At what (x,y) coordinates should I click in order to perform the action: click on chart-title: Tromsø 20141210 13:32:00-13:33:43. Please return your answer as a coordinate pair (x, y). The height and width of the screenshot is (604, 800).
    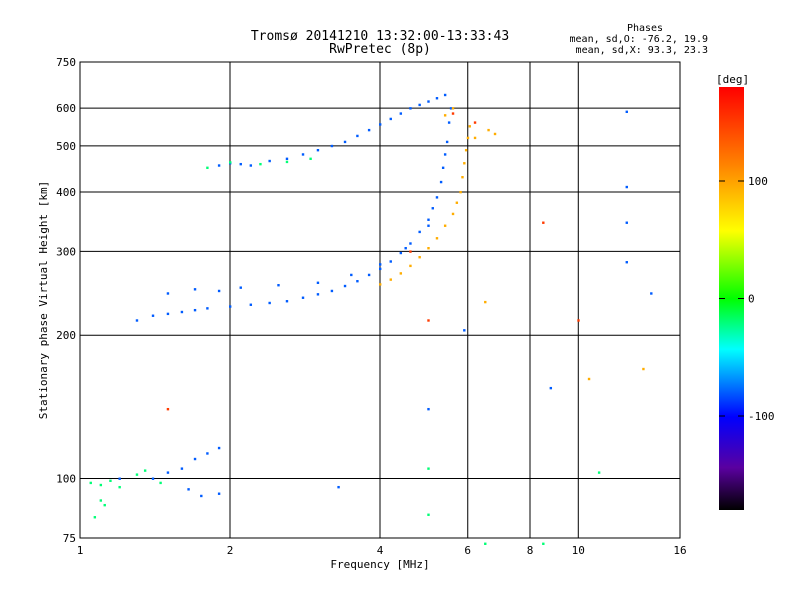
    Looking at the image, I should click on (380, 36).